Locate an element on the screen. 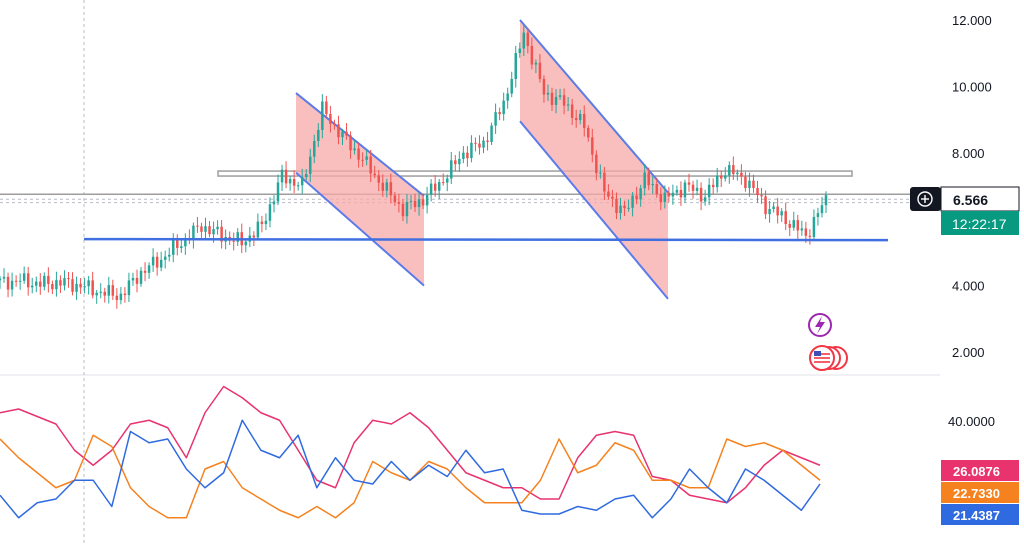 The height and width of the screenshot is (544, 1024). support-line is located at coordinates (486, 239).